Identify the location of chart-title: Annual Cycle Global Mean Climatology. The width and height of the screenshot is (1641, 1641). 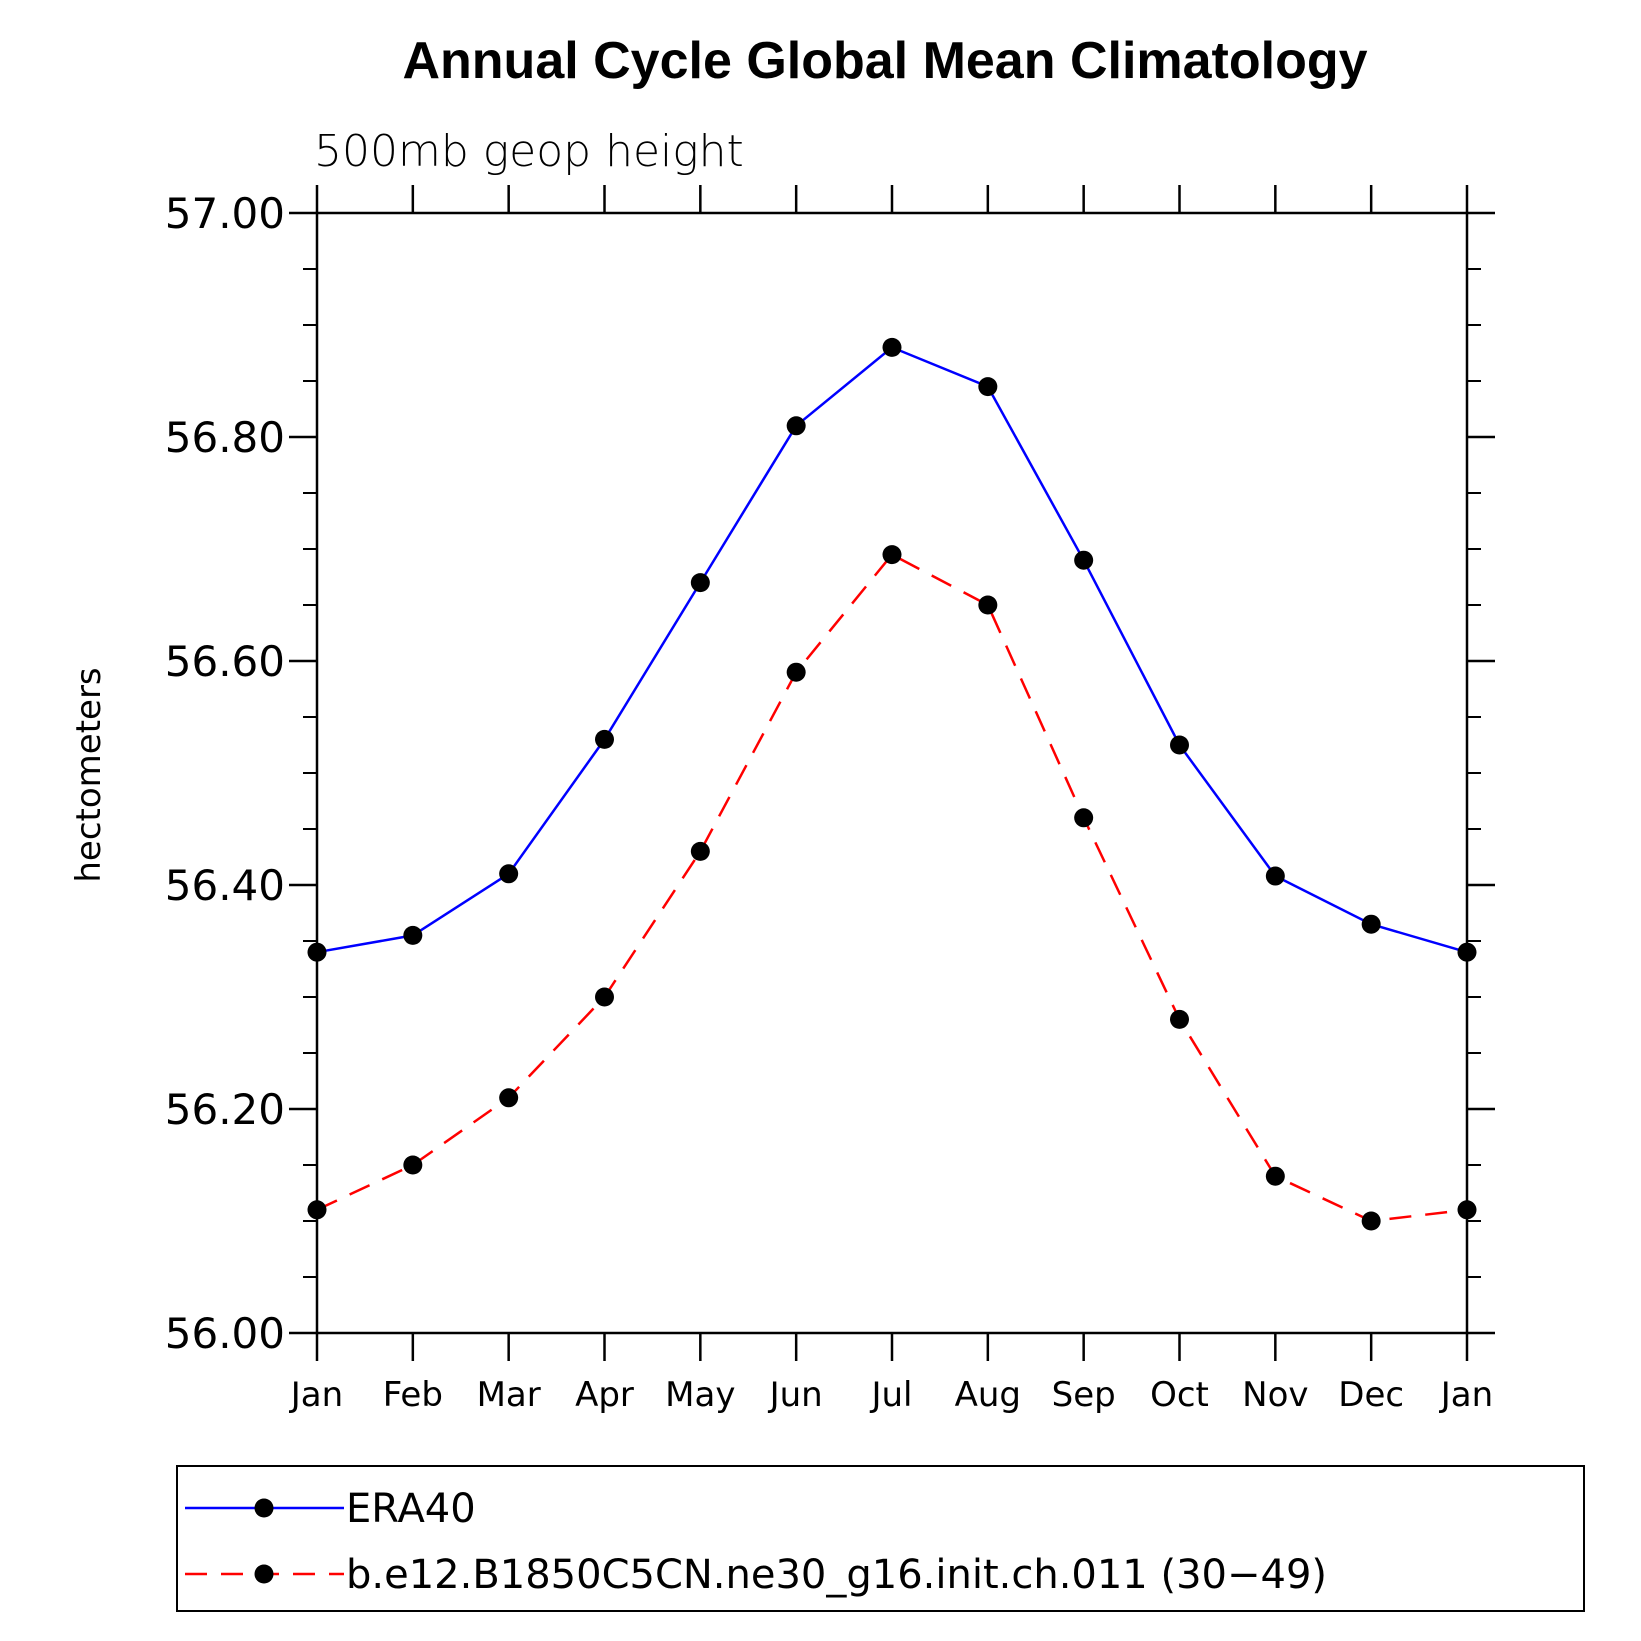
(884, 61).